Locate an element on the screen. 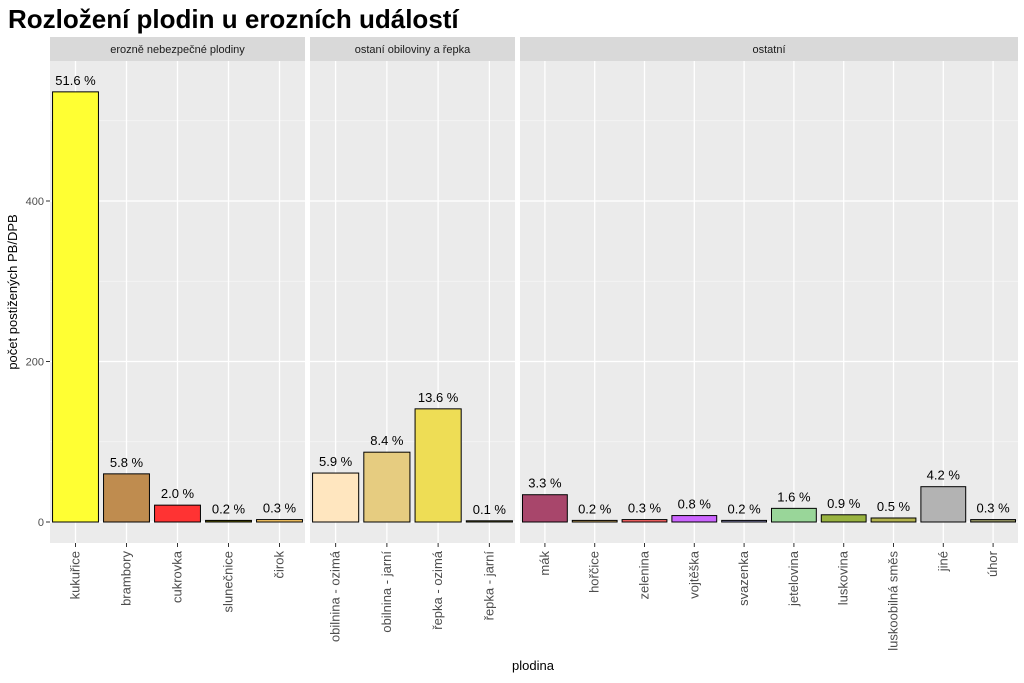 Image resolution: width=1024 pixels, height=683 pixels. bar-label: 4.2 % is located at coordinates (944, 475).